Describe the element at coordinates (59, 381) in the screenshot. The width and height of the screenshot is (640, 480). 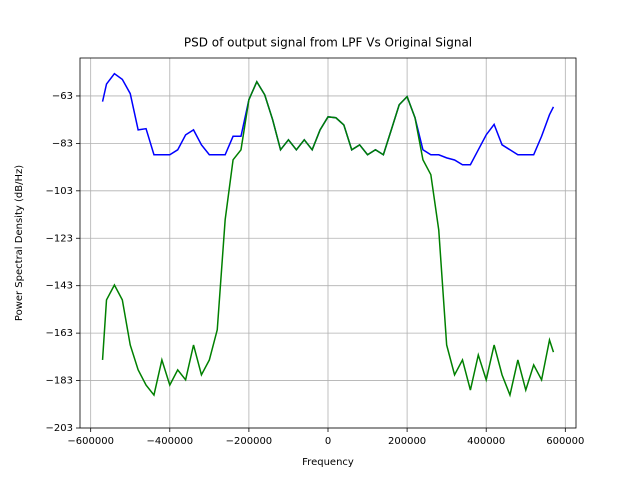
I see `y-tick-label: −183` at that location.